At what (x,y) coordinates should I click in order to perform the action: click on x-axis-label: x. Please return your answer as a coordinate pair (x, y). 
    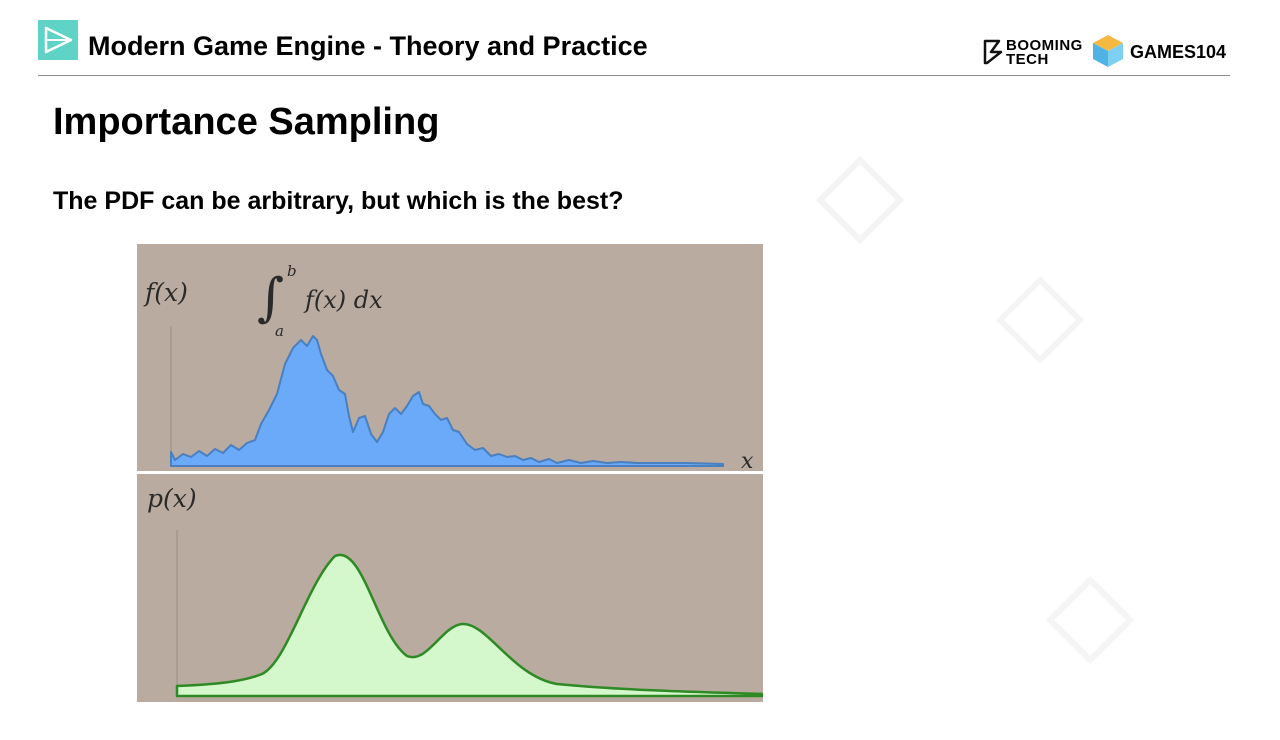
    Looking at the image, I should click on (747, 461).